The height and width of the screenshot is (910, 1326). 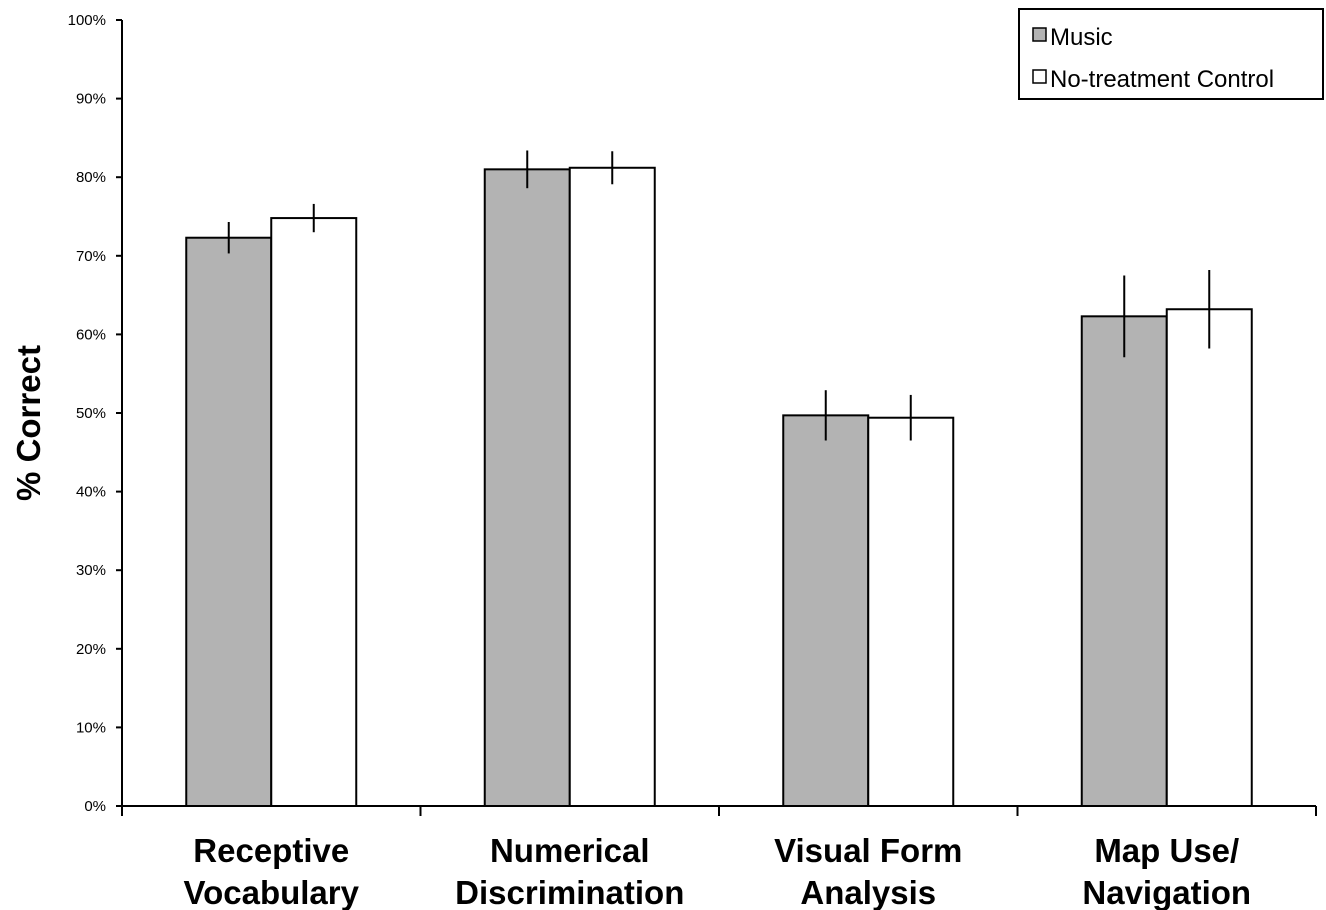 What do you see at coordinates (91, 570) in the screenshot?
I see `y-tick-label: 30%` at bounding box center [91, 570].